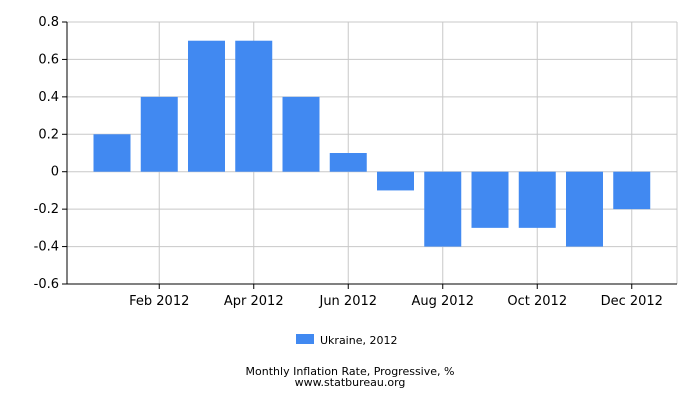  Describe the element at coordinates (46, 153) in the screenshot. I see `y-tick-labels: 0.8 0.6 0.4 0.2 0 -0.2 -0.4 -0.6` at that location.